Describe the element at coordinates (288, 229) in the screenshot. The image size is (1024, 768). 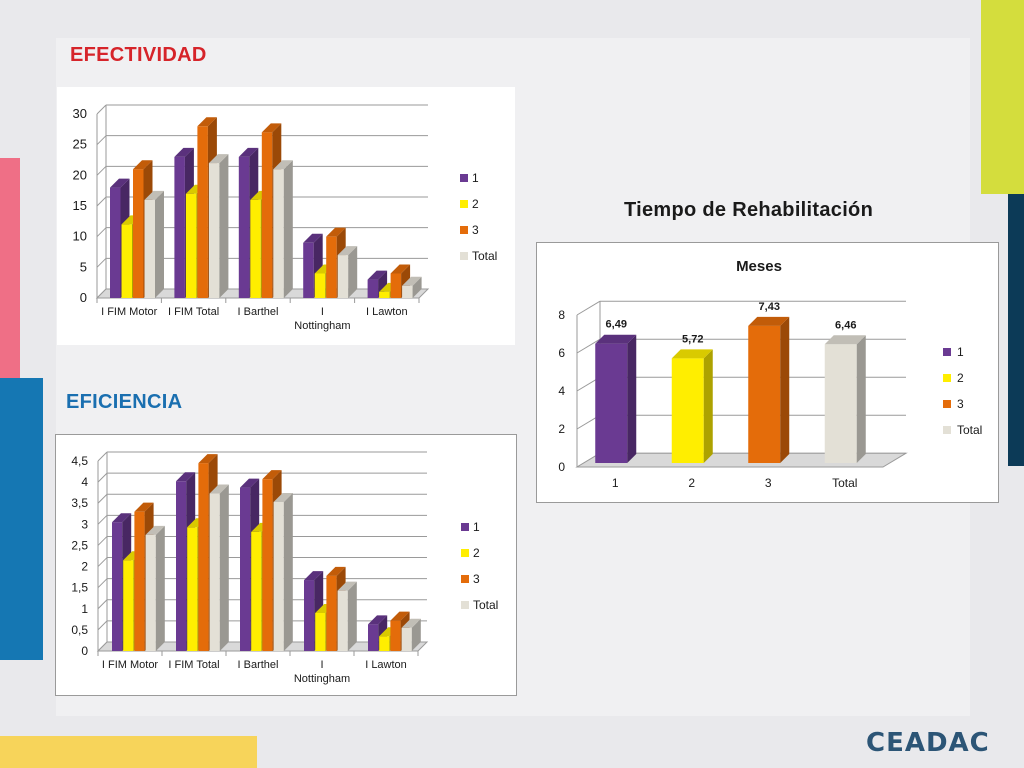
I see `bar-series-4-cat-3-side` at that location.